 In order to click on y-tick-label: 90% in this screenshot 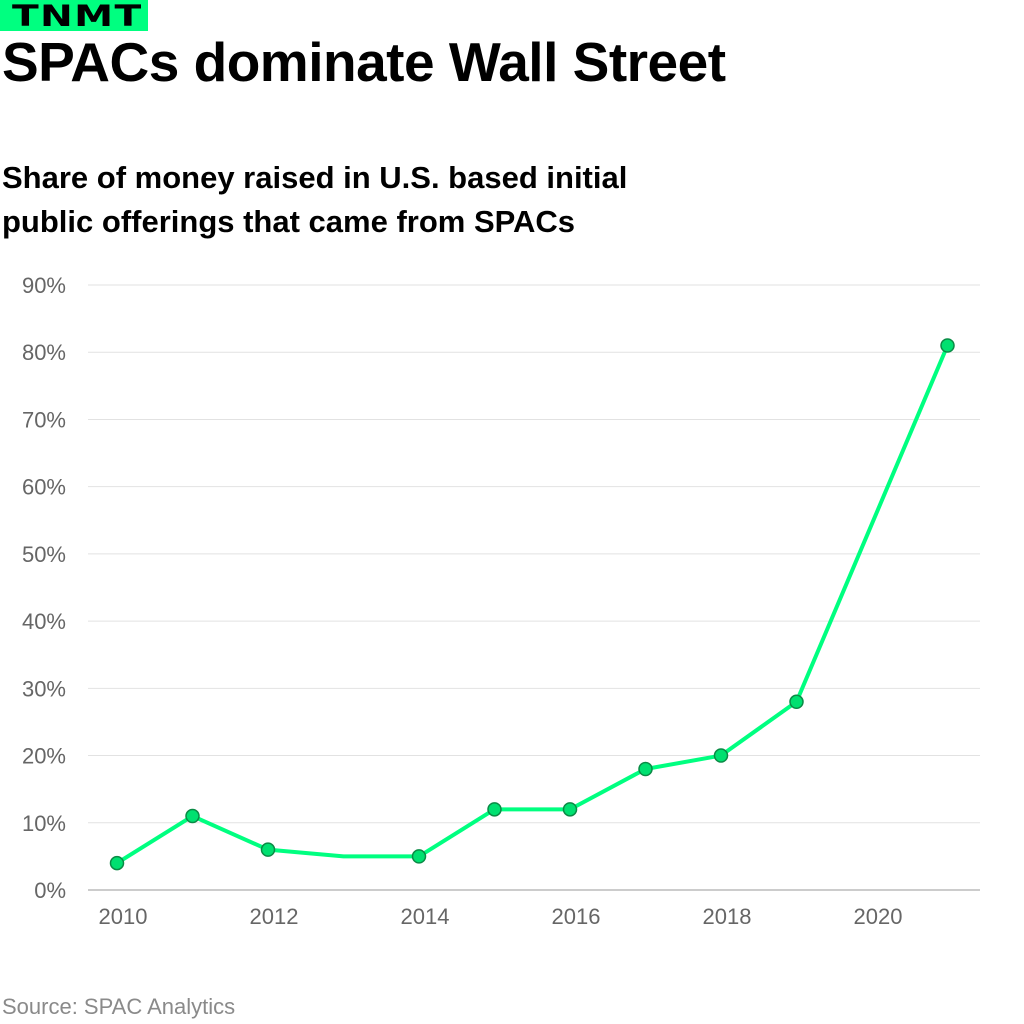, I will do `click(44, 285)`.